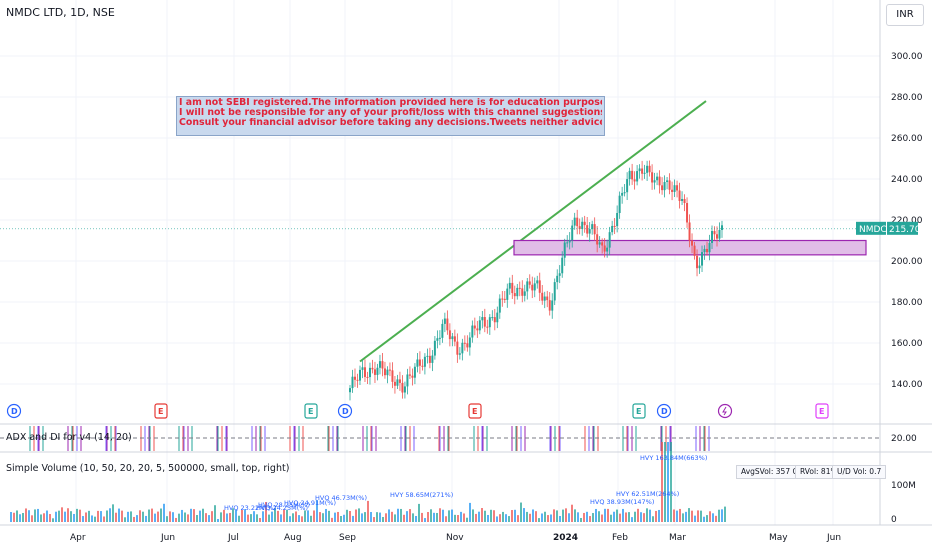 This screenshot has width=932, height=550. I want to click on price-tag-value: 215.70, so click(905, 230).